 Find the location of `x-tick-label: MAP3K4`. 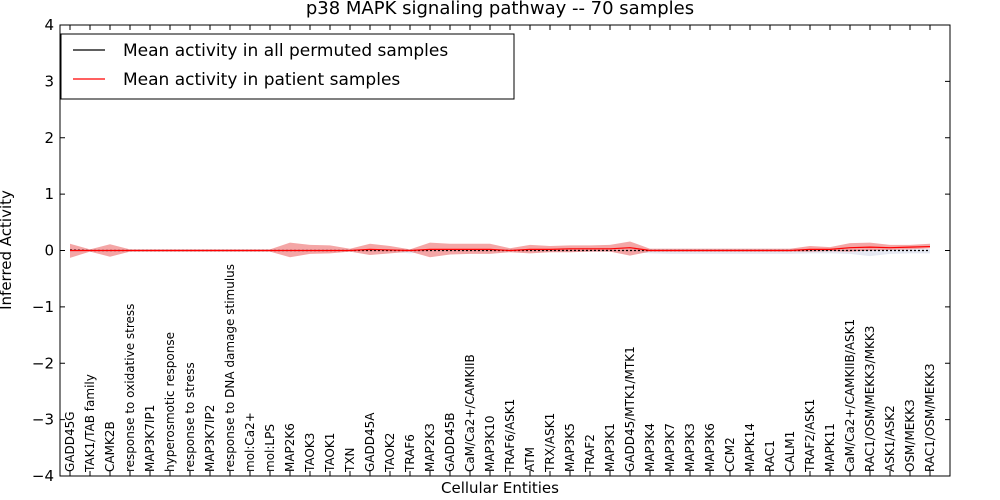

x-tick-label: MAP3K4 is located at coordinates (650, 447).